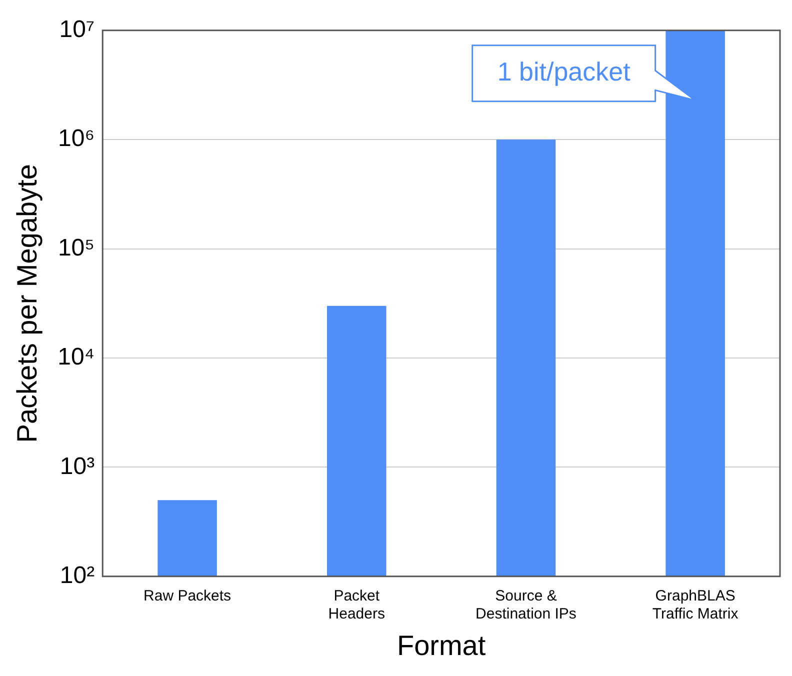 This screenshot has width=792, height=676. I want to click on x-tick-label: Source & Destination IPs, so click(526, 605).